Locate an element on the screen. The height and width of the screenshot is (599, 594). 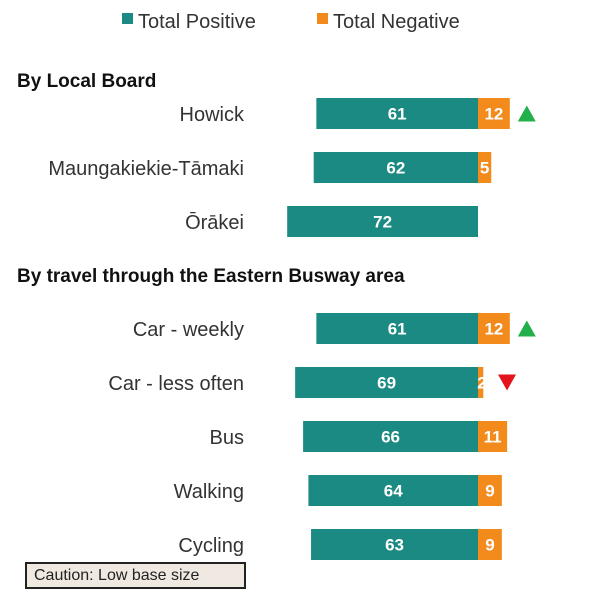
value-label-positive: 63 is located at coordinates (394, 545).